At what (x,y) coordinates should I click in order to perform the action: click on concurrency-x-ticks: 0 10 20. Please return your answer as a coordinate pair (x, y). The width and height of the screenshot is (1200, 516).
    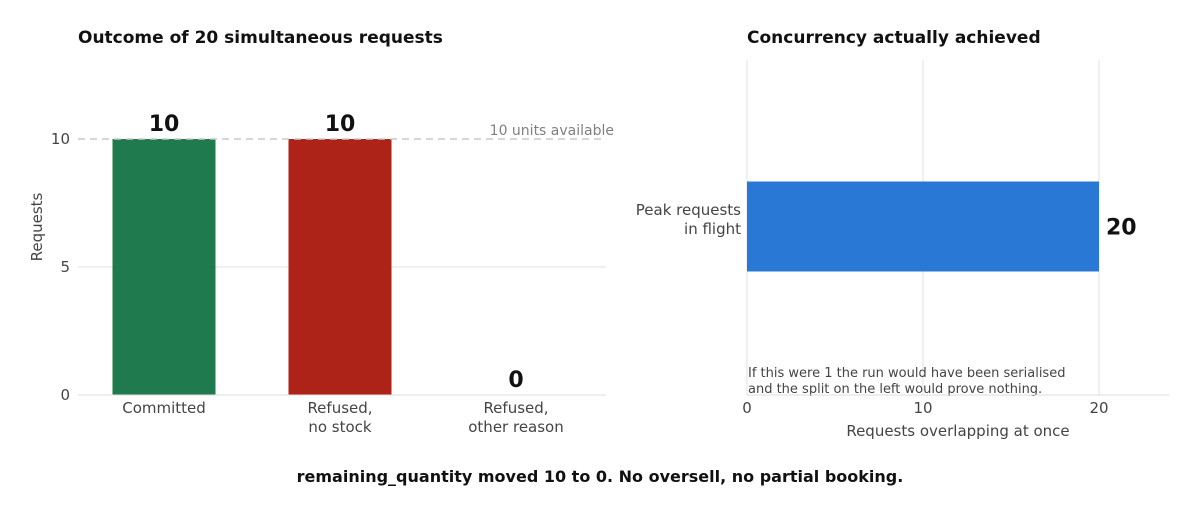
    Looking at the image, I should click on (925, 408).